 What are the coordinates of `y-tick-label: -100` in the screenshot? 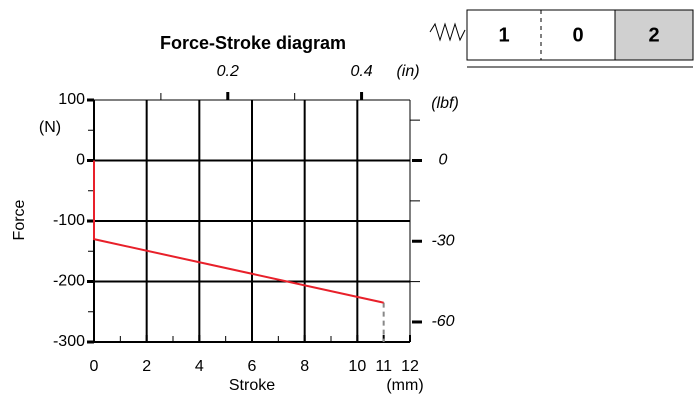 It's located at (69, 220).